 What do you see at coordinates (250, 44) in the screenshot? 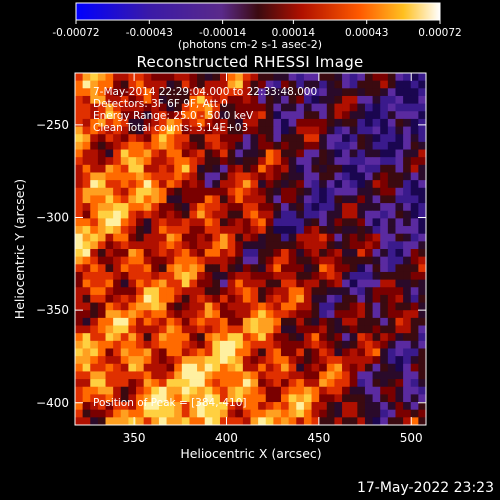
I see `colorbar-units: (photons cm-2 s-1 asec-2)` at bounding box center [250, 44].